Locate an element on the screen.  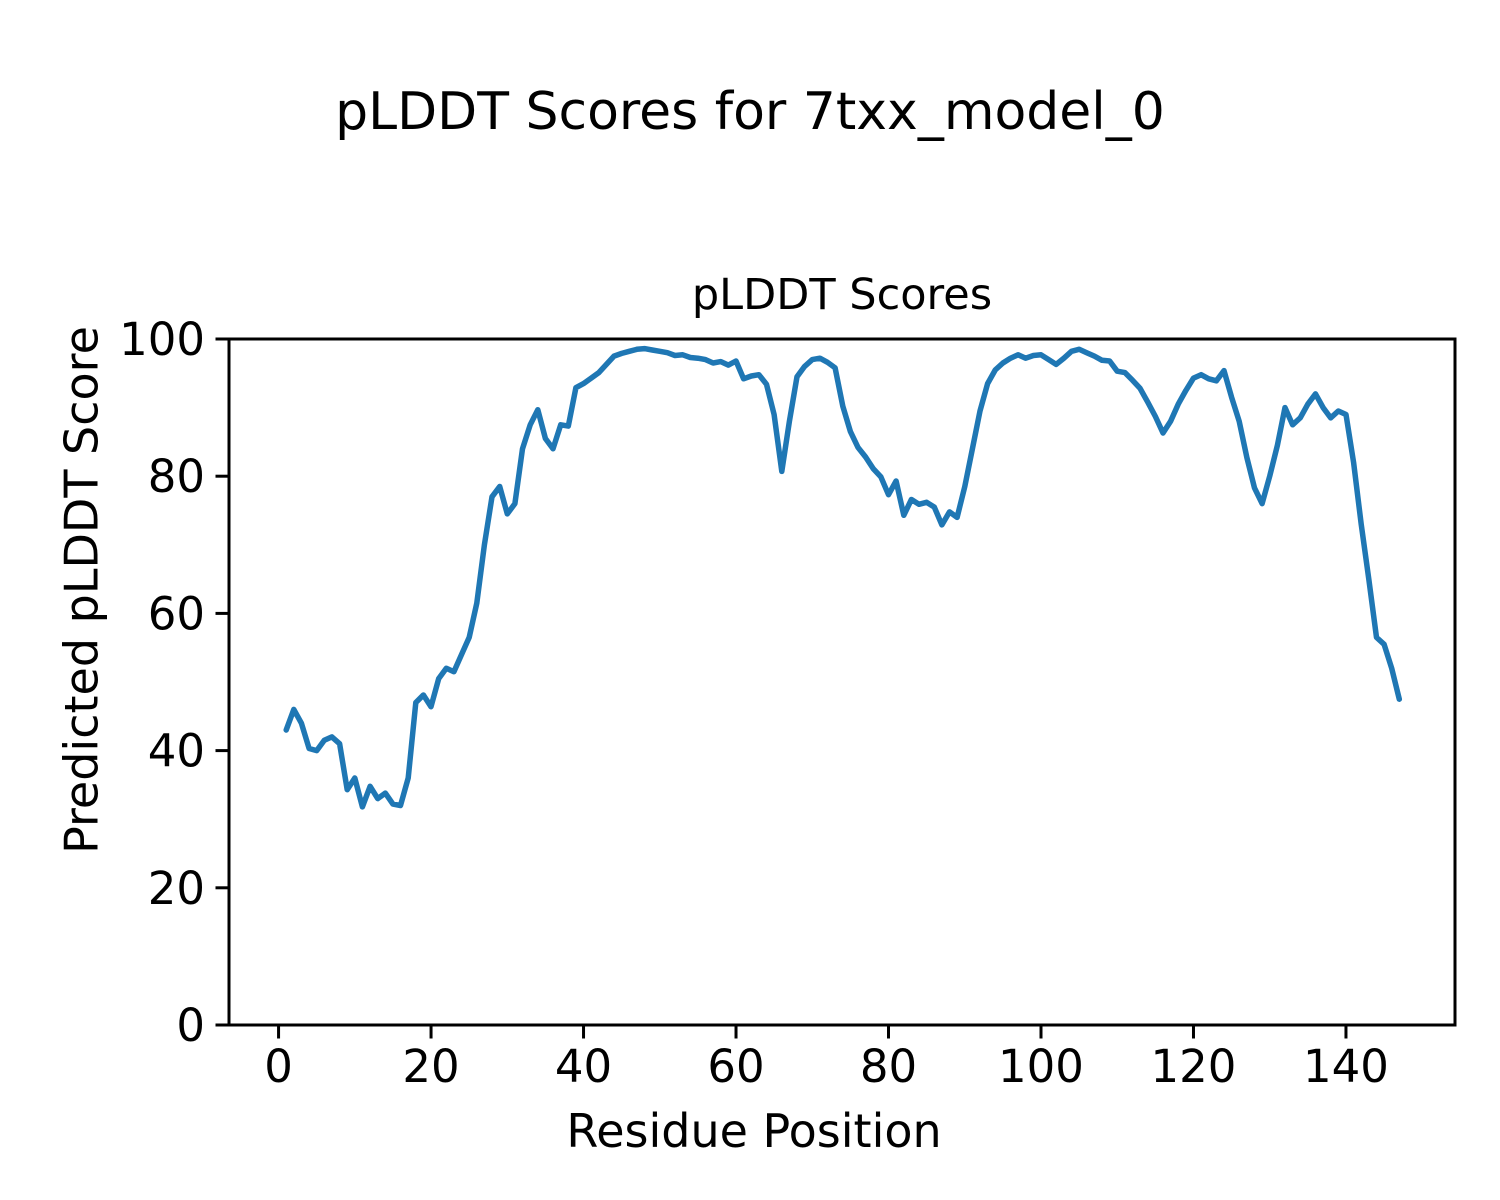
y-tick-label: 80 is located at coordinates (176, 476).